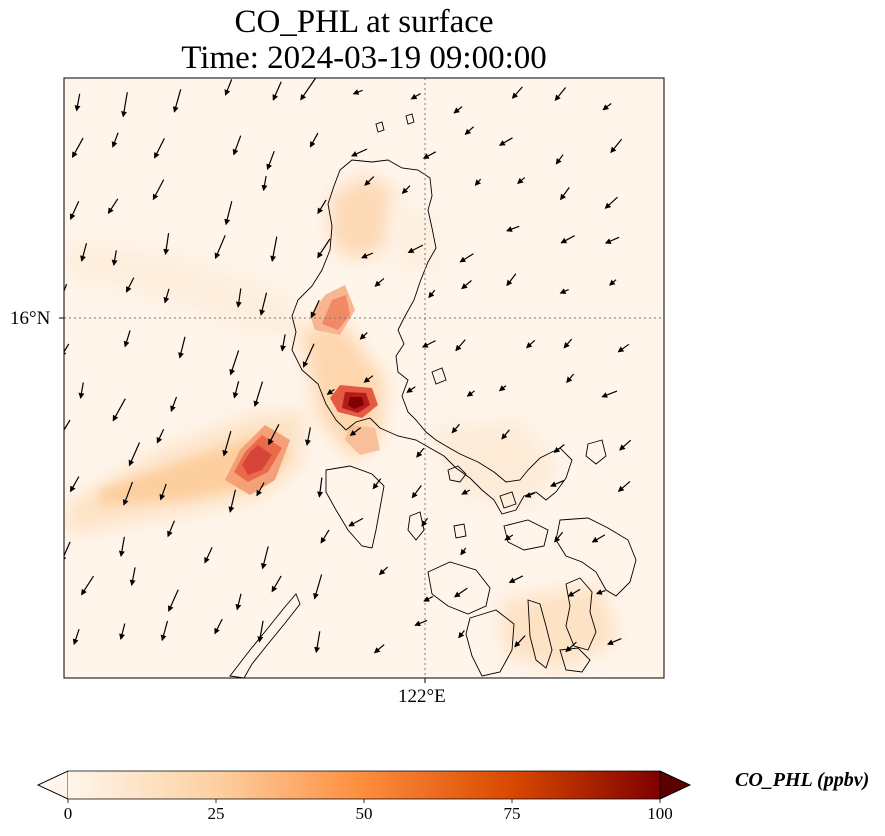 The image size is (885, 836). What do you see at coordinates (596, 557) in the screenshot?
I see `samar-coastline` at bounding box center [596, 557].